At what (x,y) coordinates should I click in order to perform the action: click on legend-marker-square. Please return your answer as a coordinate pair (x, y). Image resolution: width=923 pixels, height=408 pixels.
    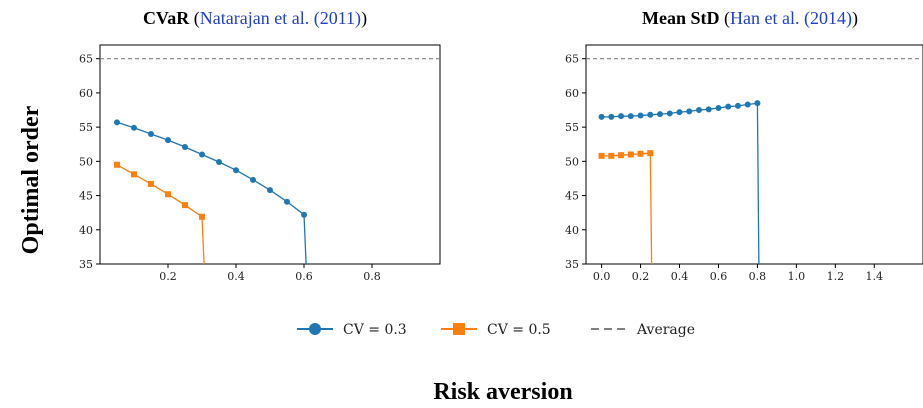
    Looking at the image, I should click on (459, 329).